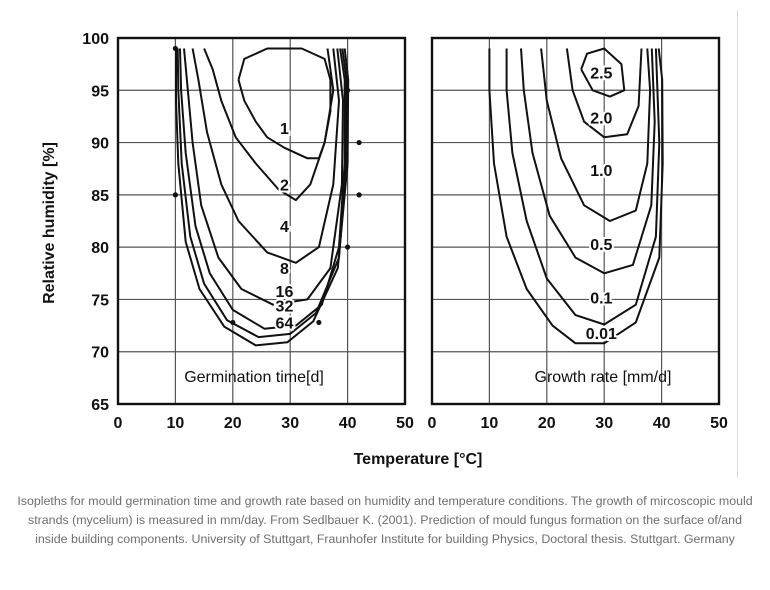 The image size is (770, 590). I want to click on y-tick-label: 75, so click(100, 300).